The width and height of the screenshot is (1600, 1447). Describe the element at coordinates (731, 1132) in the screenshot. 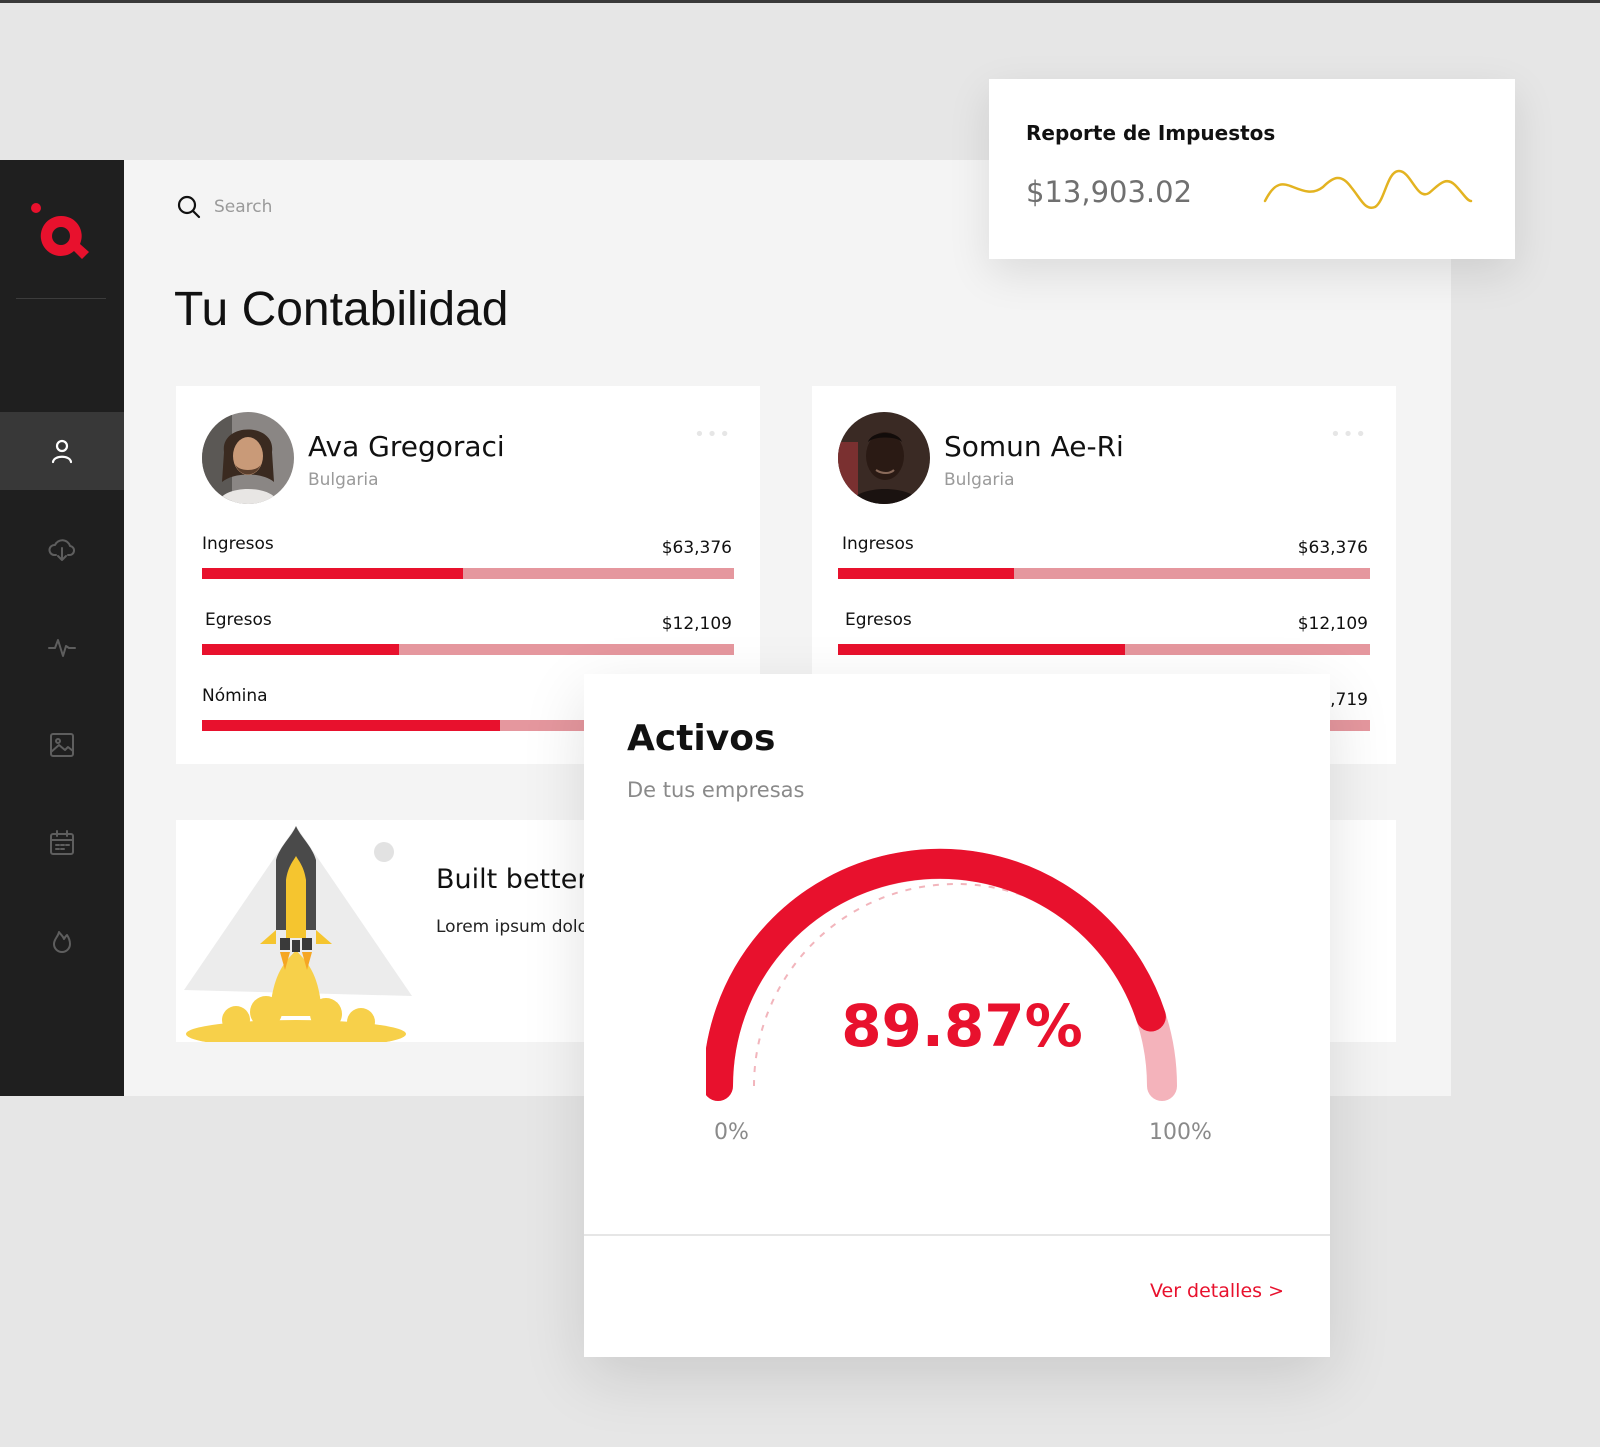

I see `gauge-min-label: 0%` at that location.